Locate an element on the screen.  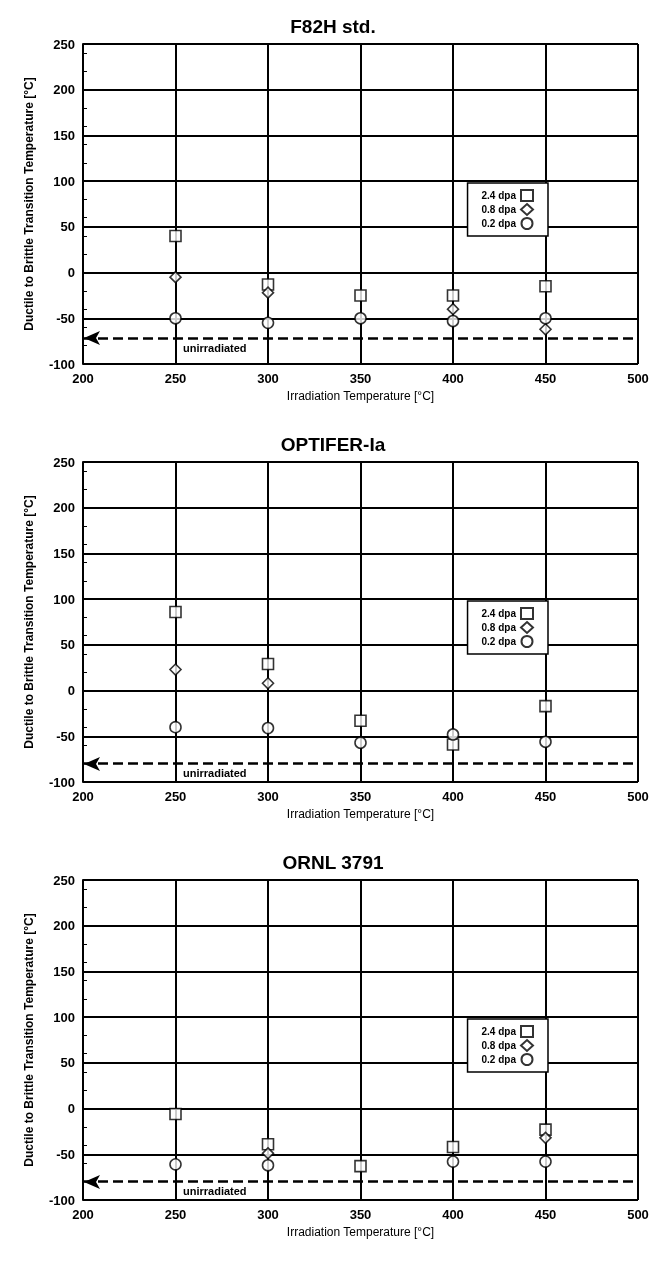
chart-title: OPTIFER-Ia is located at coordinates (333, 444).